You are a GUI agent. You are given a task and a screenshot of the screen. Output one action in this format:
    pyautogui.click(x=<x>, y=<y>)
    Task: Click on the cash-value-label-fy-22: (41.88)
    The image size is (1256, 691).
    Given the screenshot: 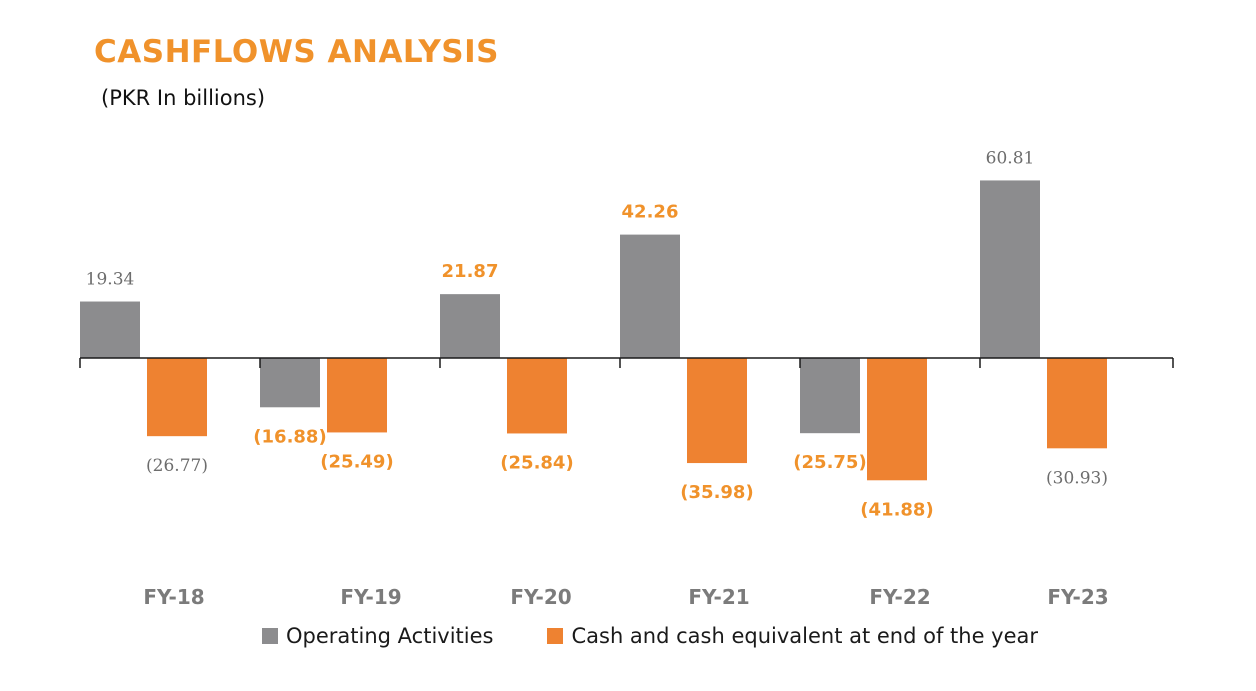 What is the action you would take?
    pyautogui.click(x=896, y=509)
    